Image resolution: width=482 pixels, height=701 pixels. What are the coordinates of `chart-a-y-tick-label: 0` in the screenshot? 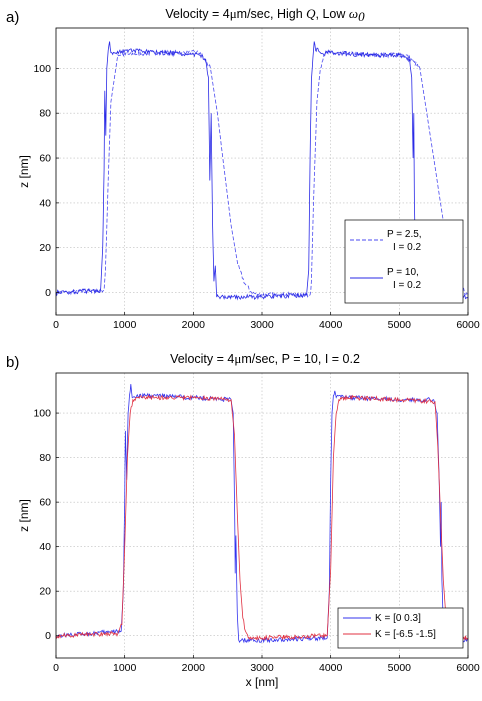 It's located at (48, 293).